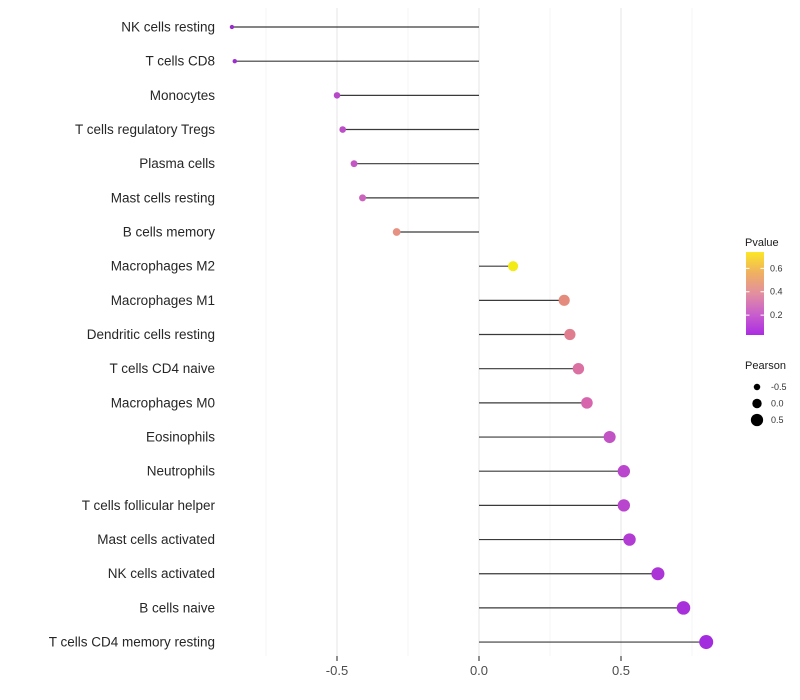 This screenshot has height=700, width=800. Describe the element at coordinates (180, 61) in the screenshot. I see `y-category-label: T cells CD8` at that location.